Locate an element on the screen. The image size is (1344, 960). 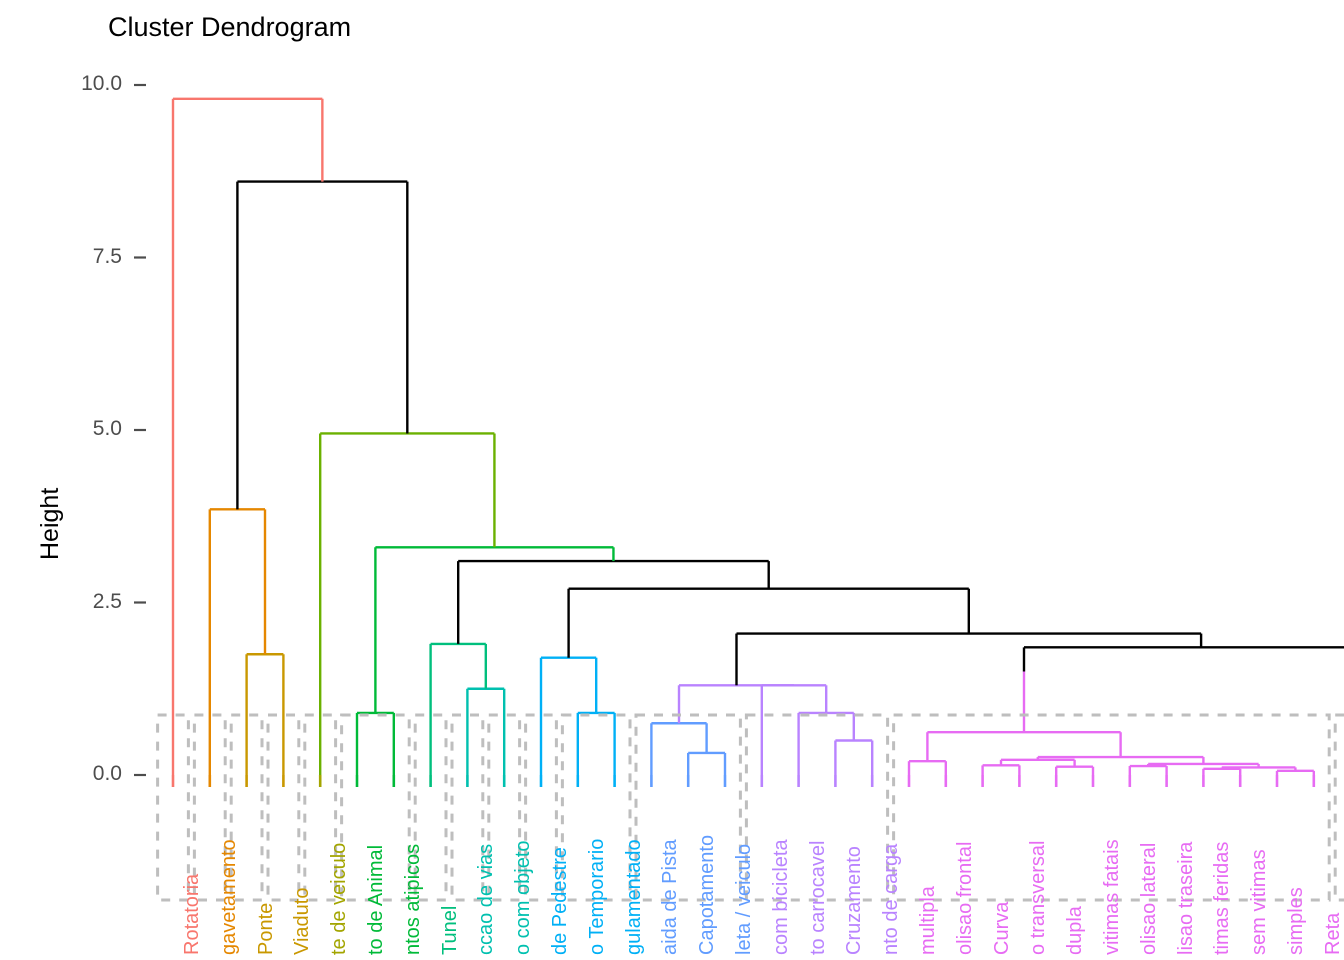
y-axis-tick-label: 5.0 is located at coordinates (107, 428).